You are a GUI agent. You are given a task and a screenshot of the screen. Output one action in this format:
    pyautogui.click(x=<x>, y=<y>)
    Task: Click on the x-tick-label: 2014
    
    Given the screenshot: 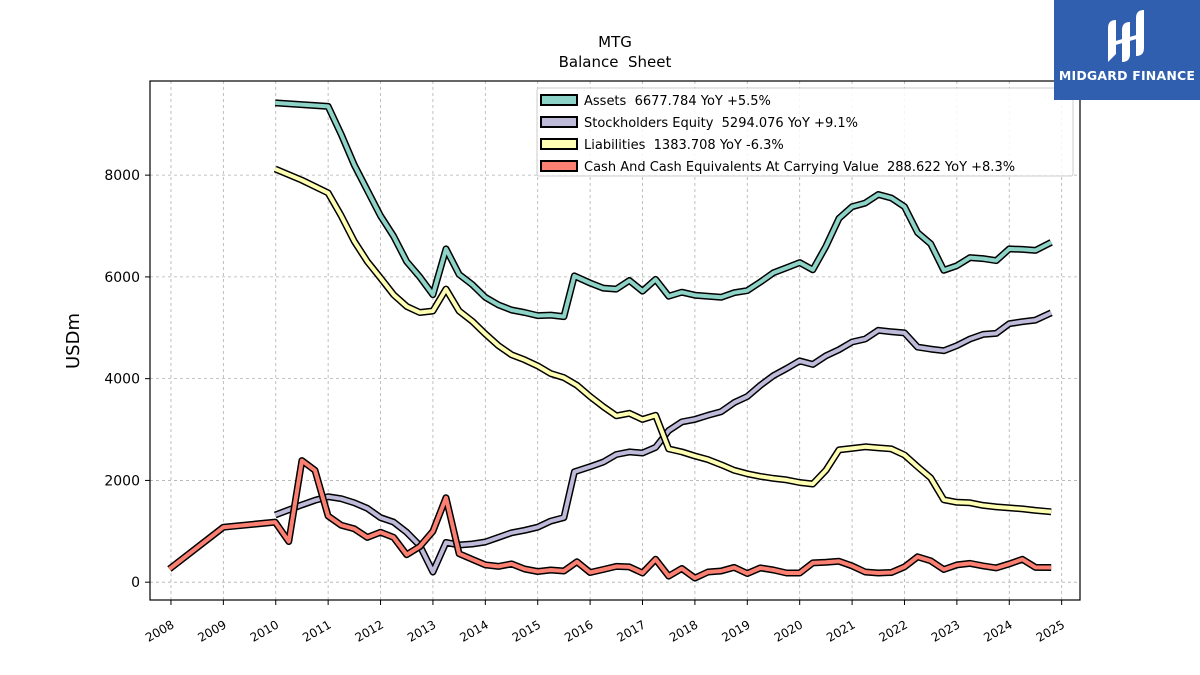 What is the action you would take?
    pyautogui.click(x=473, y=630)
    